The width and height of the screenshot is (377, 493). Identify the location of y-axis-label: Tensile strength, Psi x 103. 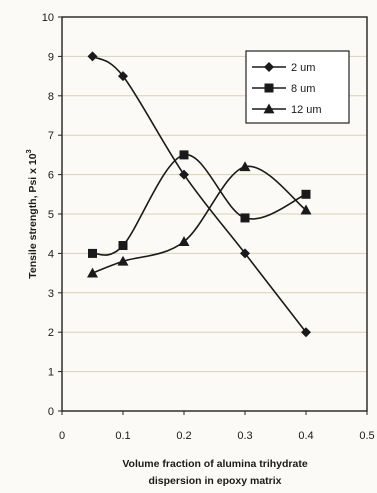
(31, 213).